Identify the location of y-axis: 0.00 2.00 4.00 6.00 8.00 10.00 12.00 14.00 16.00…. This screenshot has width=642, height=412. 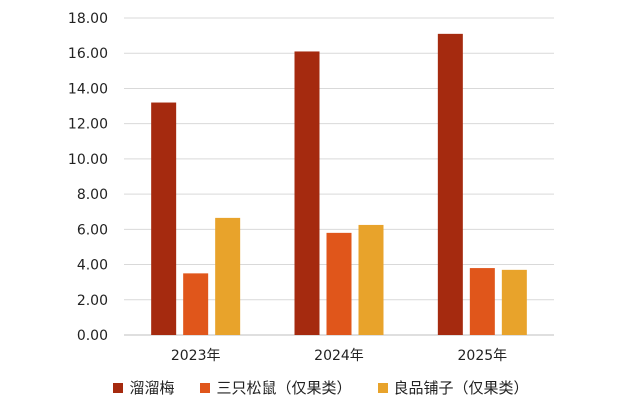
(88, 177).